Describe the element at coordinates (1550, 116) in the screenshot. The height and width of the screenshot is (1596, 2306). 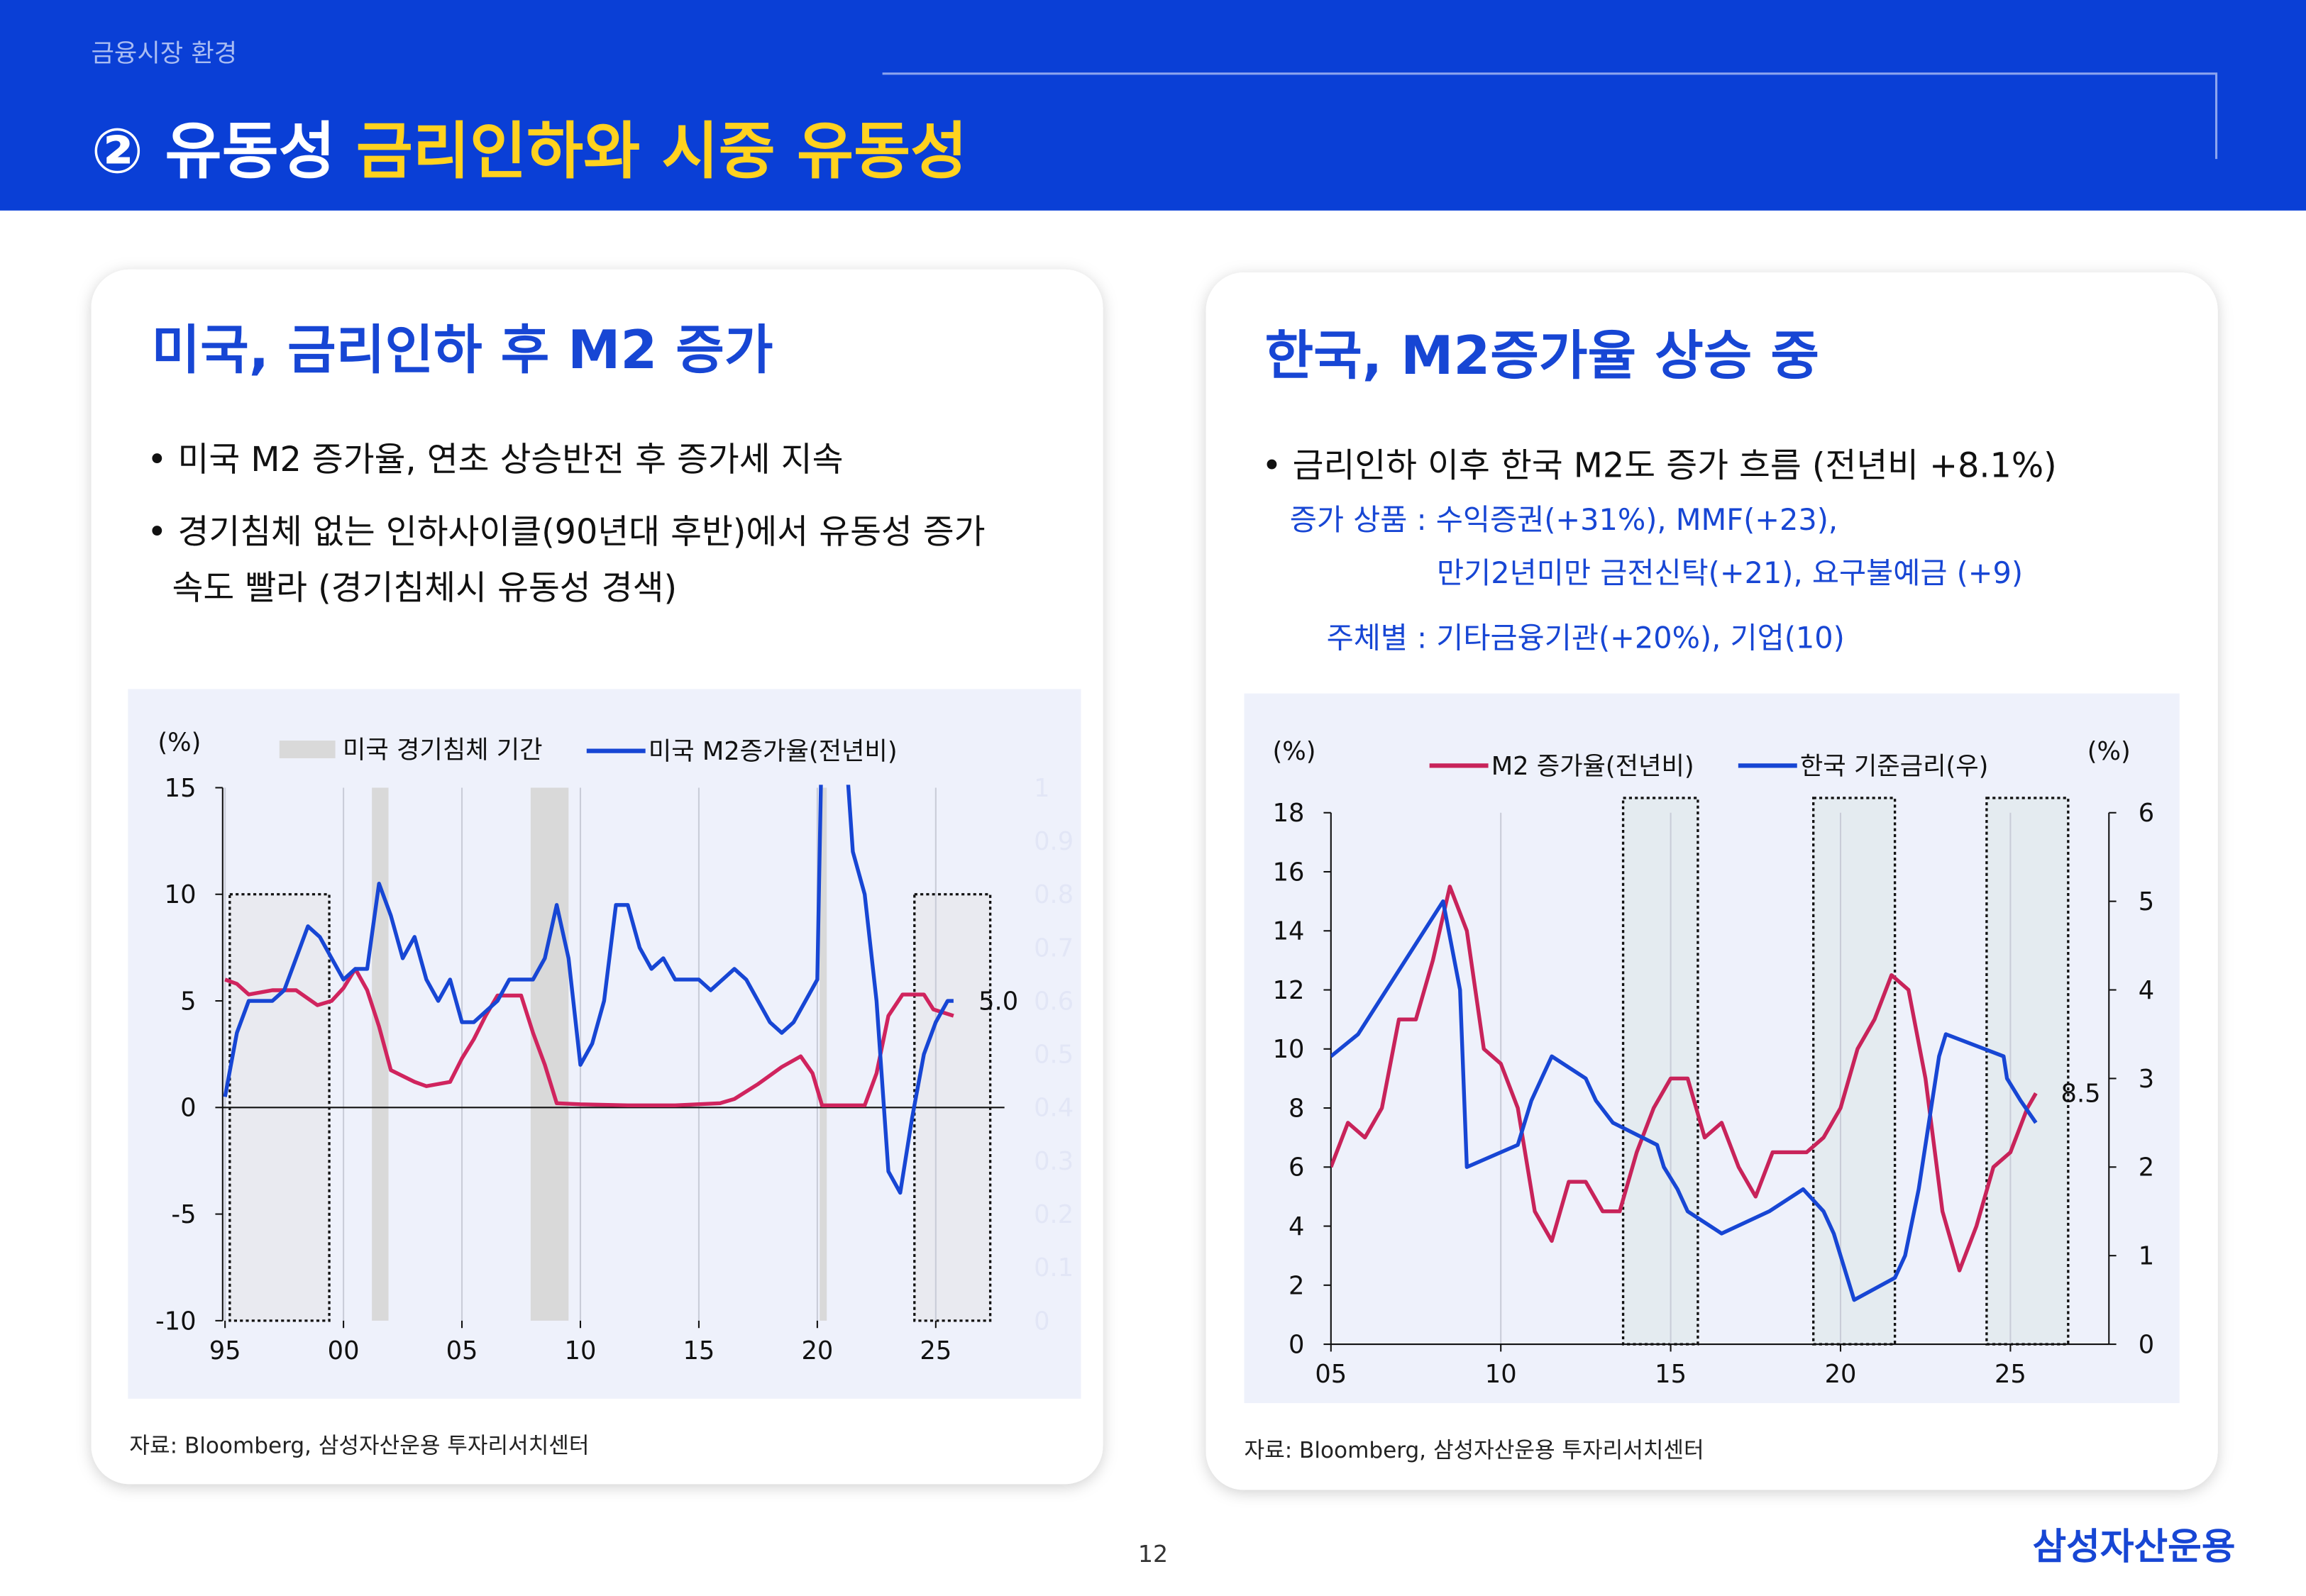
I see `header-rule` at that location.